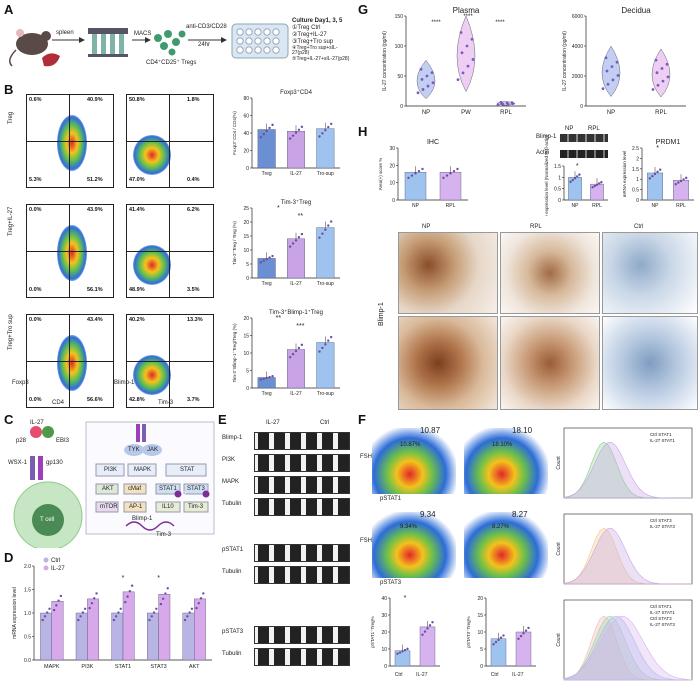 The width and height of the screenshot is (700, 690). What do you see at coordinates (559, 178) in the screenshot?
I see `y-tick-label: 1` at bounding box center [559, 178].